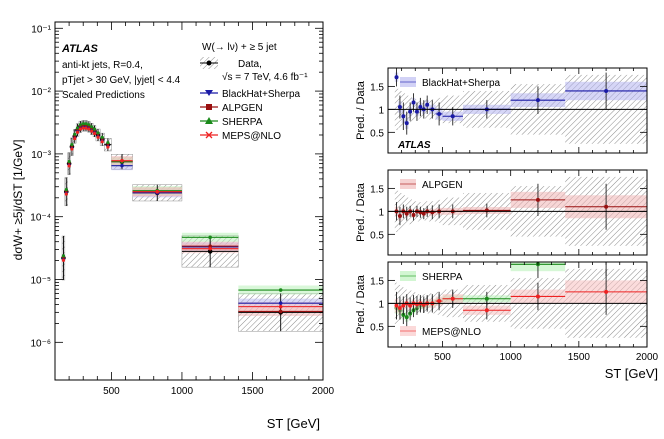 Image resolution: width=664 pixels, height=439 pixels. What do you see at coordinates (111, 391) in the screenshot?
I see `main-x-tick-label: 500` at bounding box center [111, 391].